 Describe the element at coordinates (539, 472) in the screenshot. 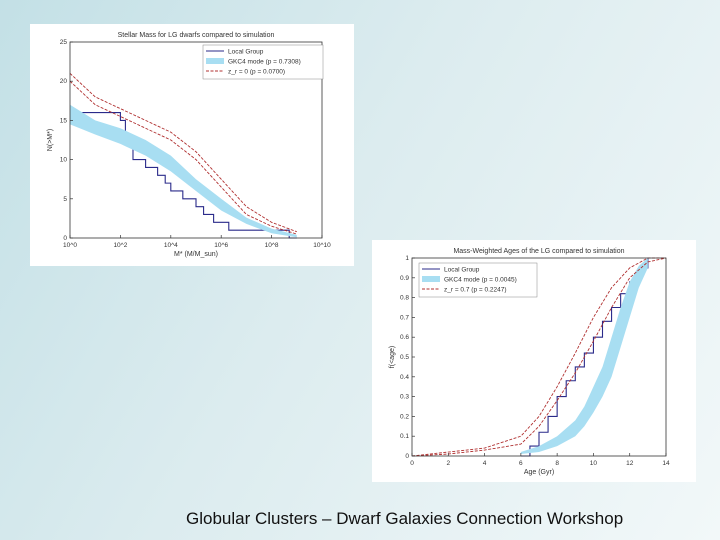

I see `chart1-x-label: Age (Gyr)` at that location.